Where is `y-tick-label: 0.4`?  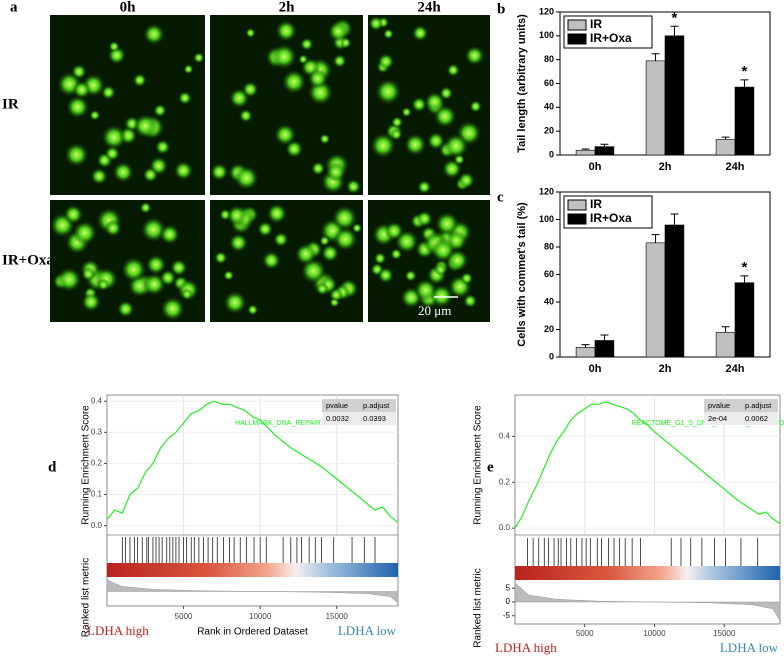 y-tick-label: 0.4 is located at coordinates (505, 435).